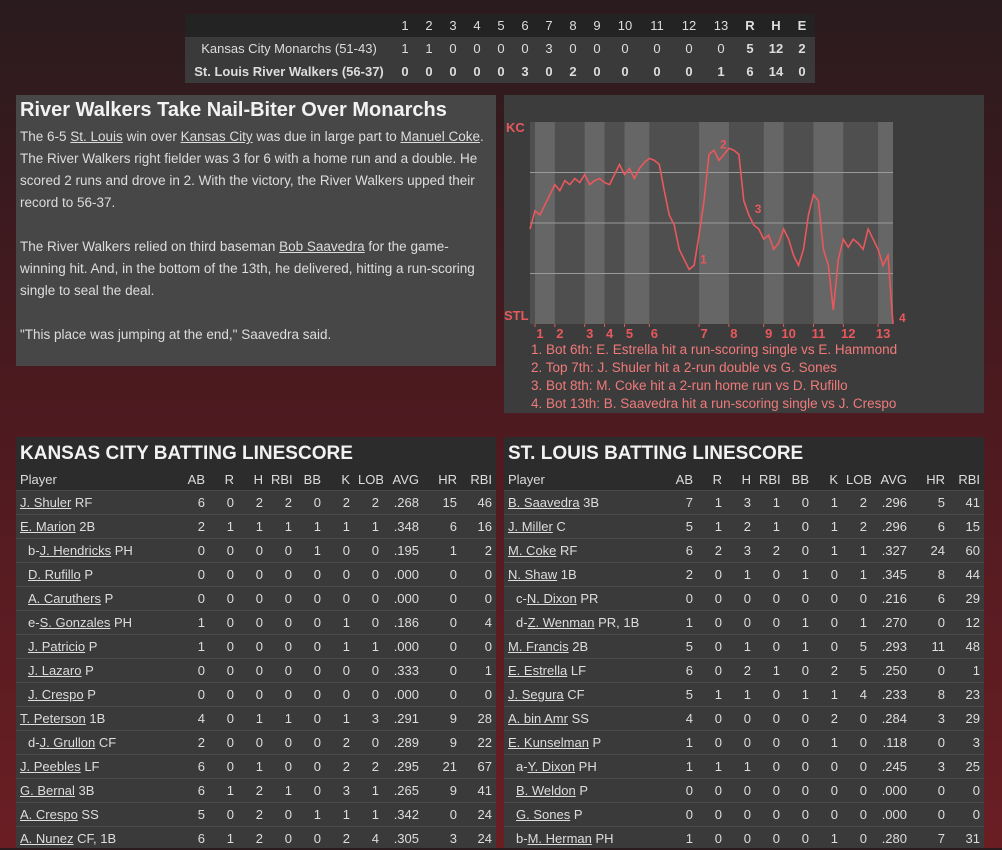 The height and width of the screenshot is (850, 1002). Describe the element at coordinates (966, 647) in the screenshot. I see `stat-cell: 48` at that location.